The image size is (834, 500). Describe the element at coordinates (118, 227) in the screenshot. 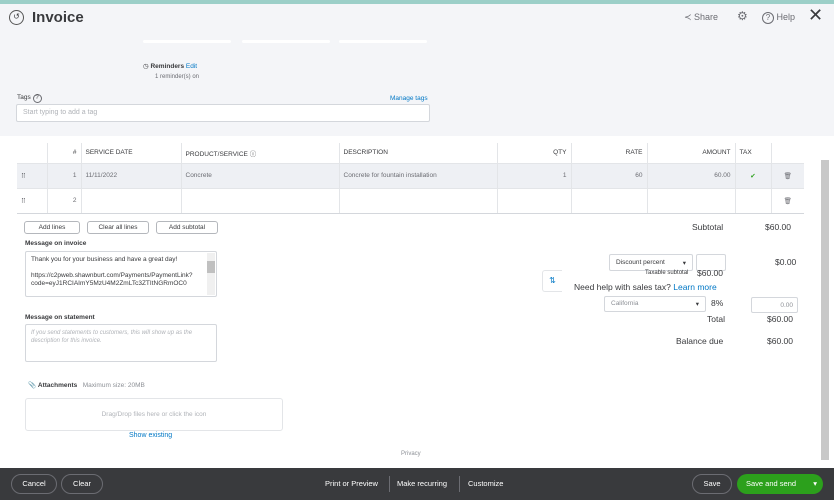

I see `clear-all-lines-button: Clear all lines` at that location.